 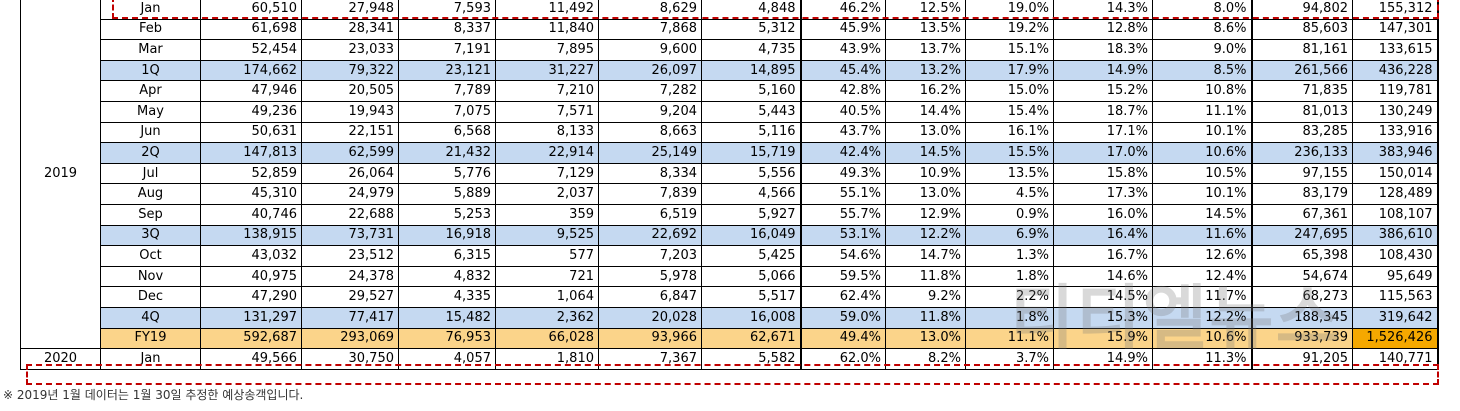 What do you see at coordinates (1301, 153) in the screenshot?
I see `table-cell: 236,133` at bounding box center [1301, 153].